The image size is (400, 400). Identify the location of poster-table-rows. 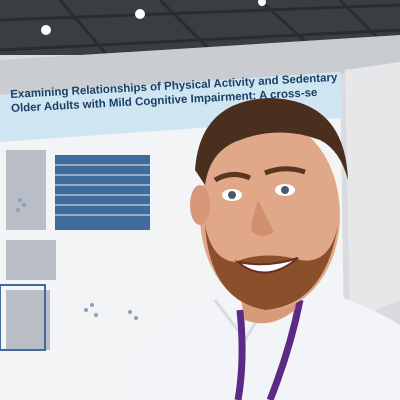
(102, 190).